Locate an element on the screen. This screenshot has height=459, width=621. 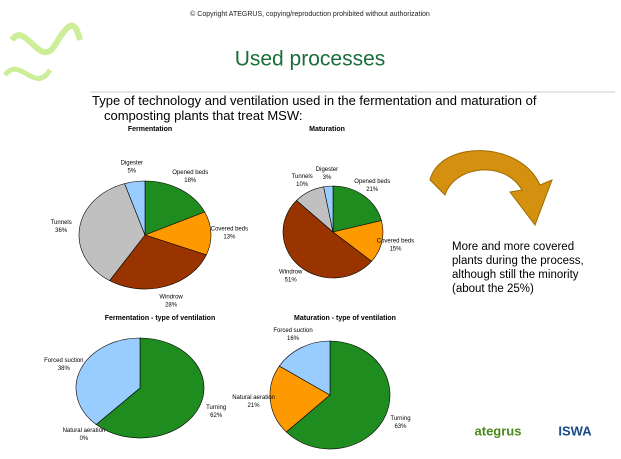
arrow is located at coordinates (491, 188).